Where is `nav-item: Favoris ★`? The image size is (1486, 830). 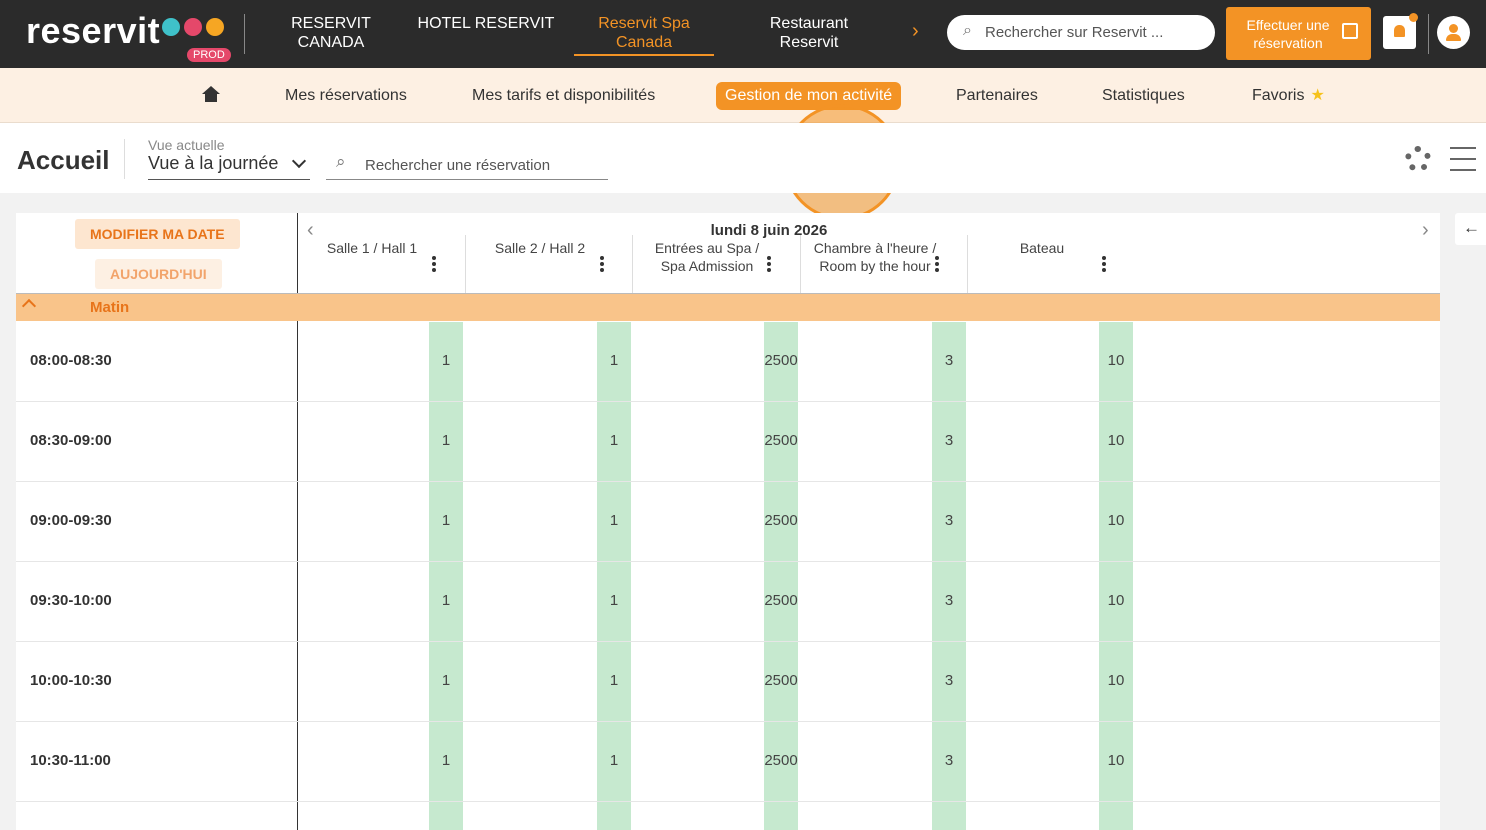
nav-item: Favoris ★ is located at coordinates (1288, 95).